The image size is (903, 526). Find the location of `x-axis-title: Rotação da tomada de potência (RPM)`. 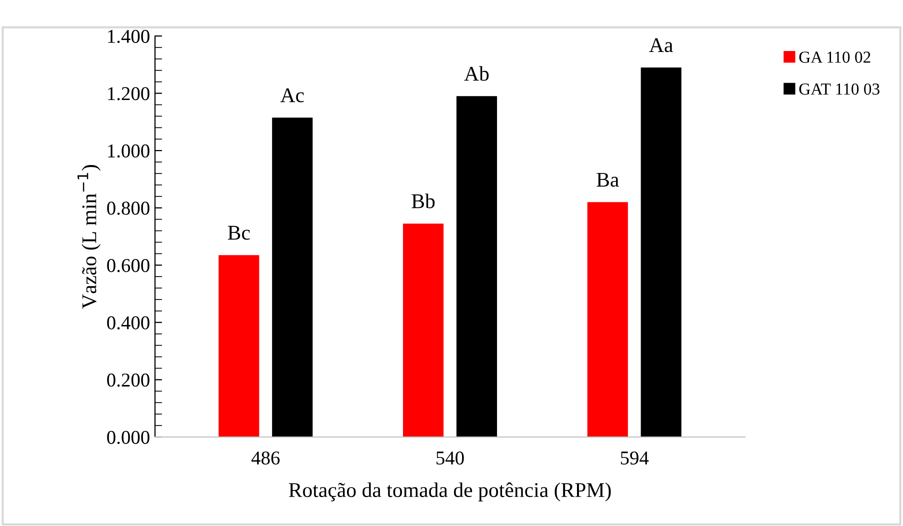

x-axis-title: Rotação da tomada de potência (RPM) is located at coordinates (449, 492).